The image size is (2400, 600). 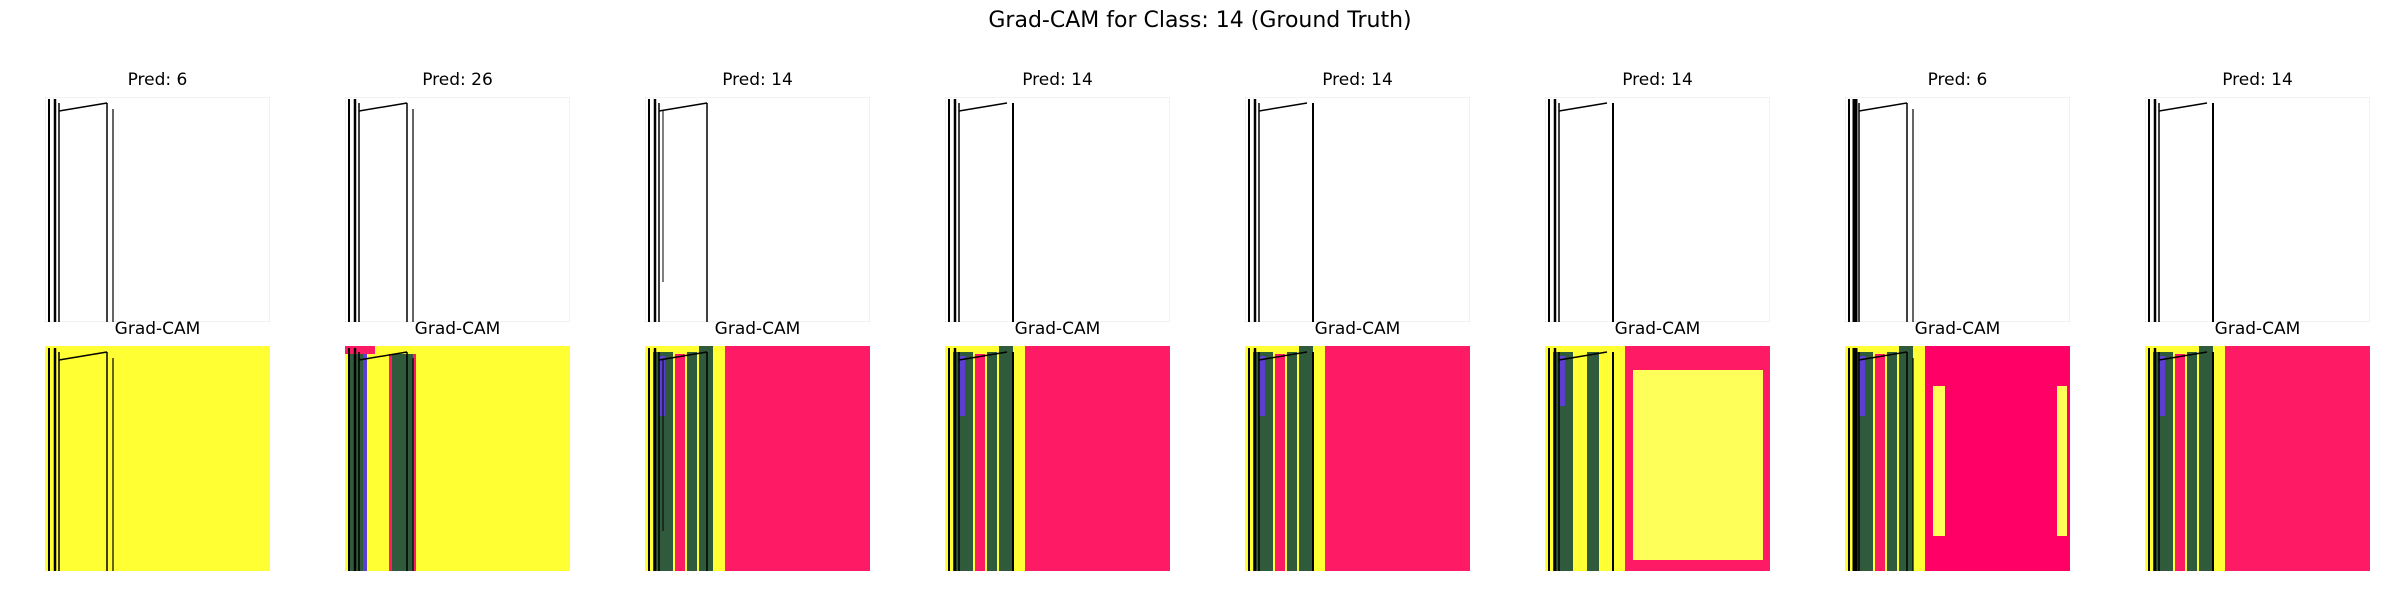 What do you see at coordinates (1698, 465) in the screenshot?
I see `heatmap-center` at bounding box center [1698, 465].